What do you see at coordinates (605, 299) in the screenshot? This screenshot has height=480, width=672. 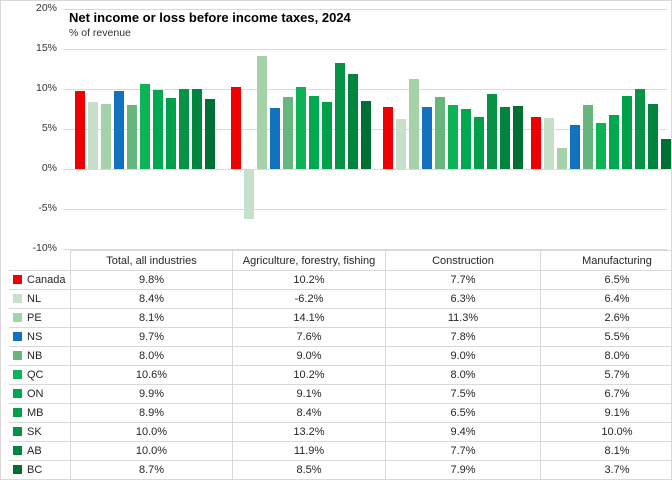 I see `value-cell: 6.4%` at bounding box center [605, 299].